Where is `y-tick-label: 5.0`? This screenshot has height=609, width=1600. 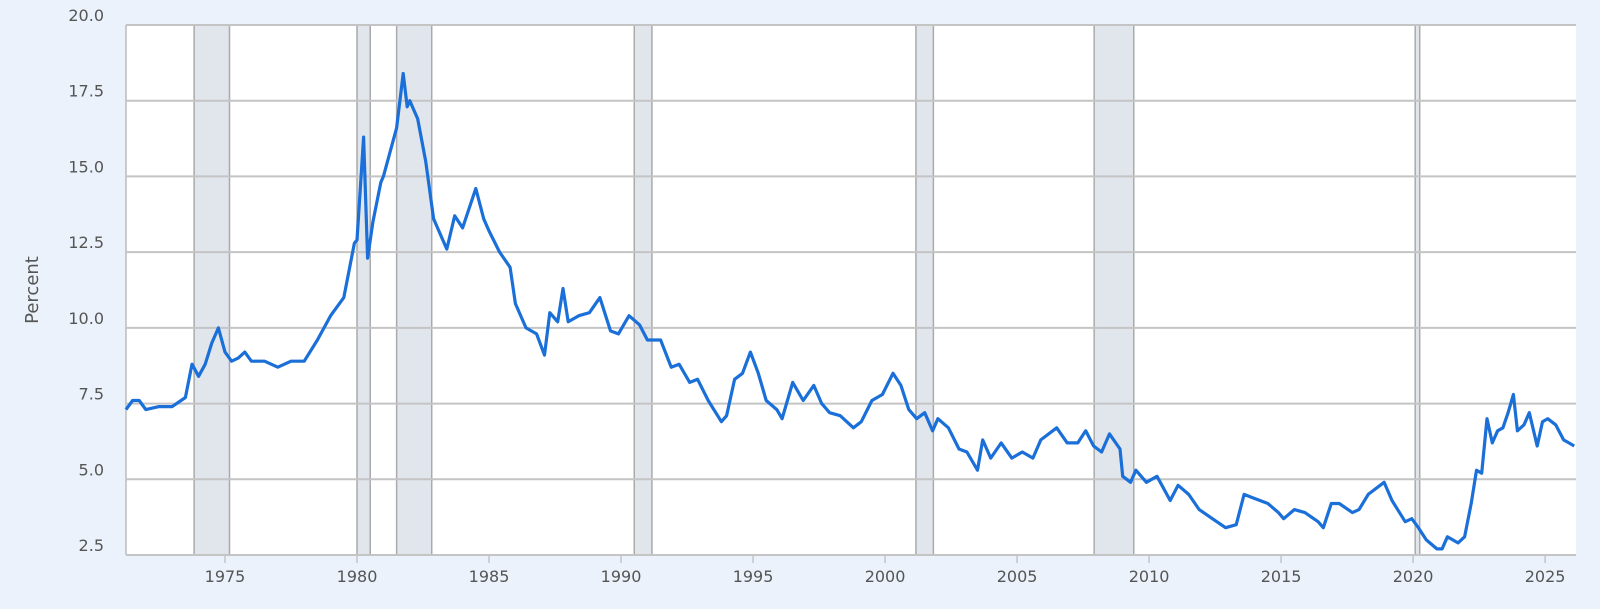 y-tick-label: 5.0 is located at coordinates (91, 469).